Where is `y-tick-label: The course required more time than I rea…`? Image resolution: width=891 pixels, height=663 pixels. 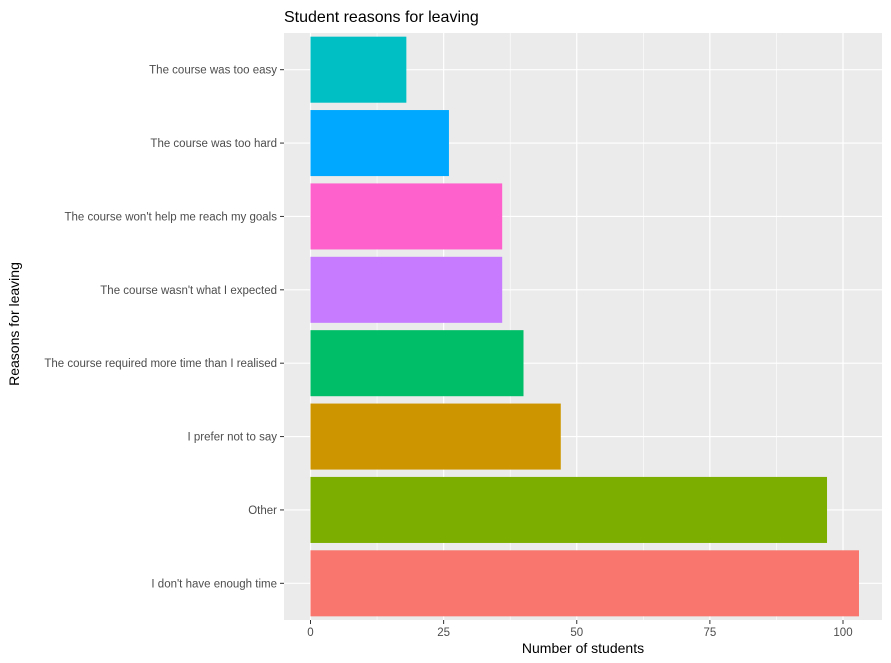
y-tick-label: The course required more time than I rea… is located at coordinates (160, 364).